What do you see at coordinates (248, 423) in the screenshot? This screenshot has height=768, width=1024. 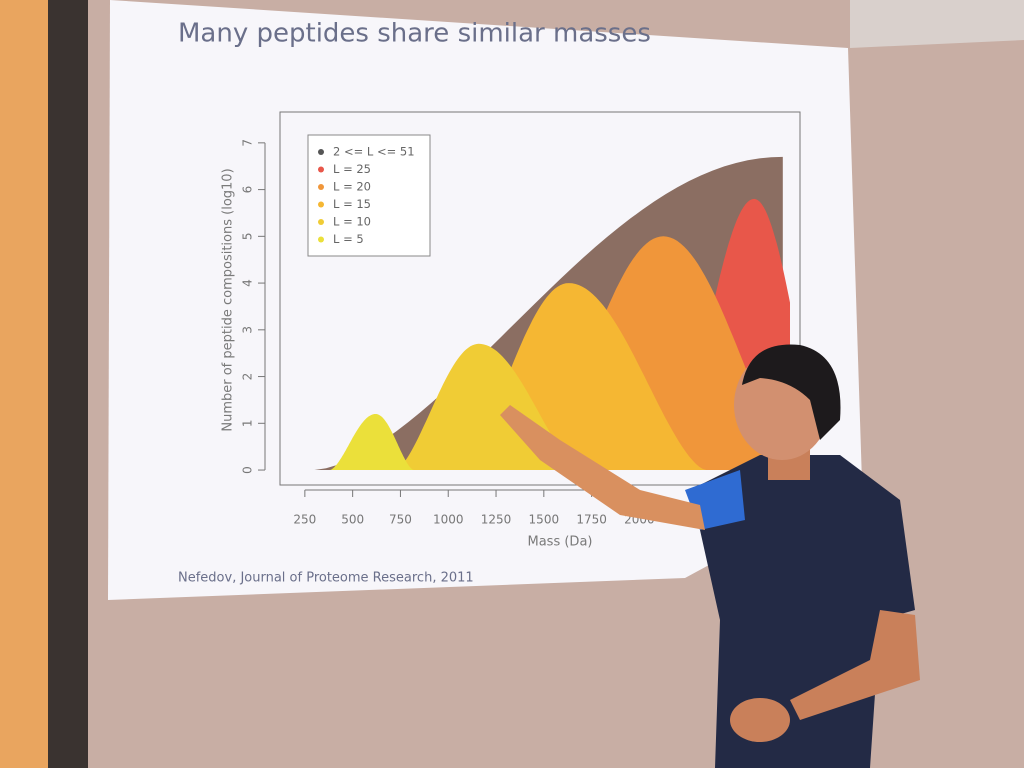 I see `y-tick-label: 1` at bounding box center [248, 423].